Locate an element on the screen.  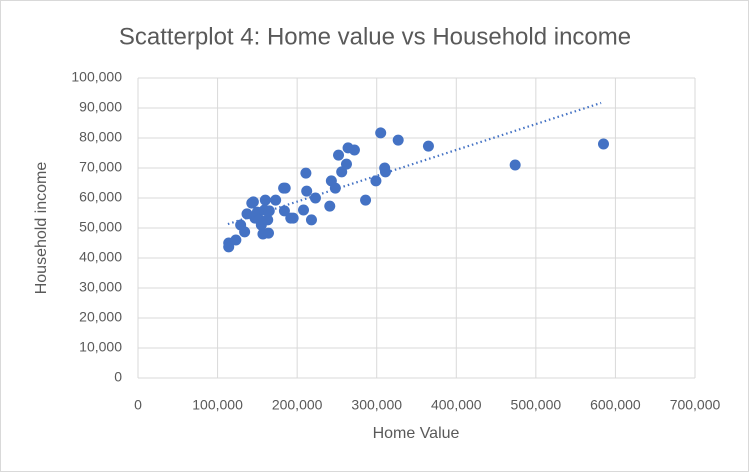
y-tick-label: 50,000 is located at coordinates (100, 227).